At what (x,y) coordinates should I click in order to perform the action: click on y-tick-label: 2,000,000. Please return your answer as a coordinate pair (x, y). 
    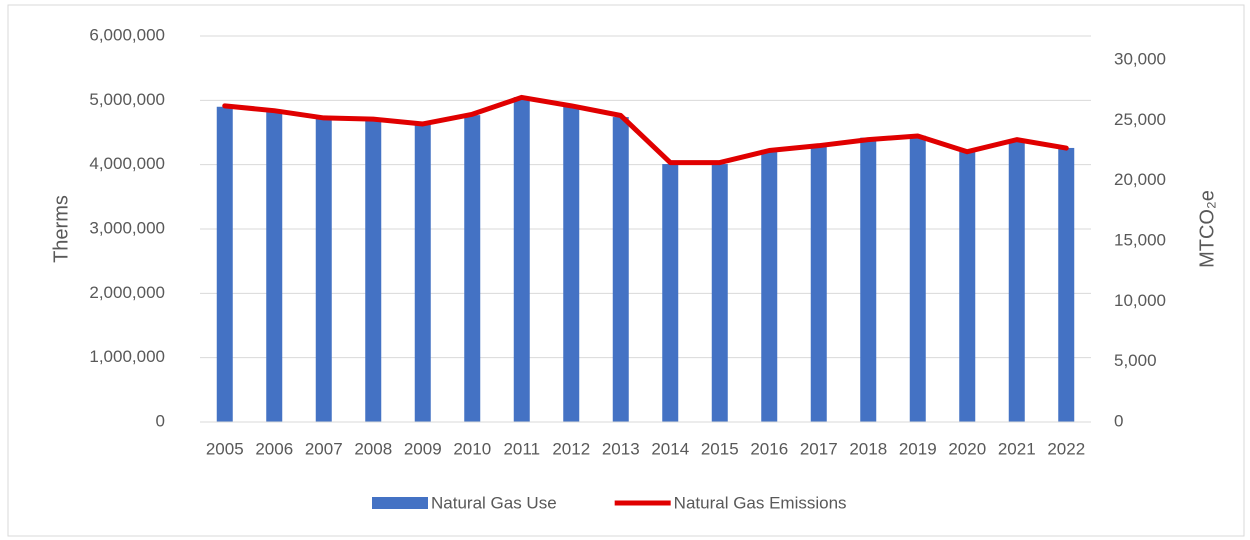
    Looking at the image, I should click on (127, 292).